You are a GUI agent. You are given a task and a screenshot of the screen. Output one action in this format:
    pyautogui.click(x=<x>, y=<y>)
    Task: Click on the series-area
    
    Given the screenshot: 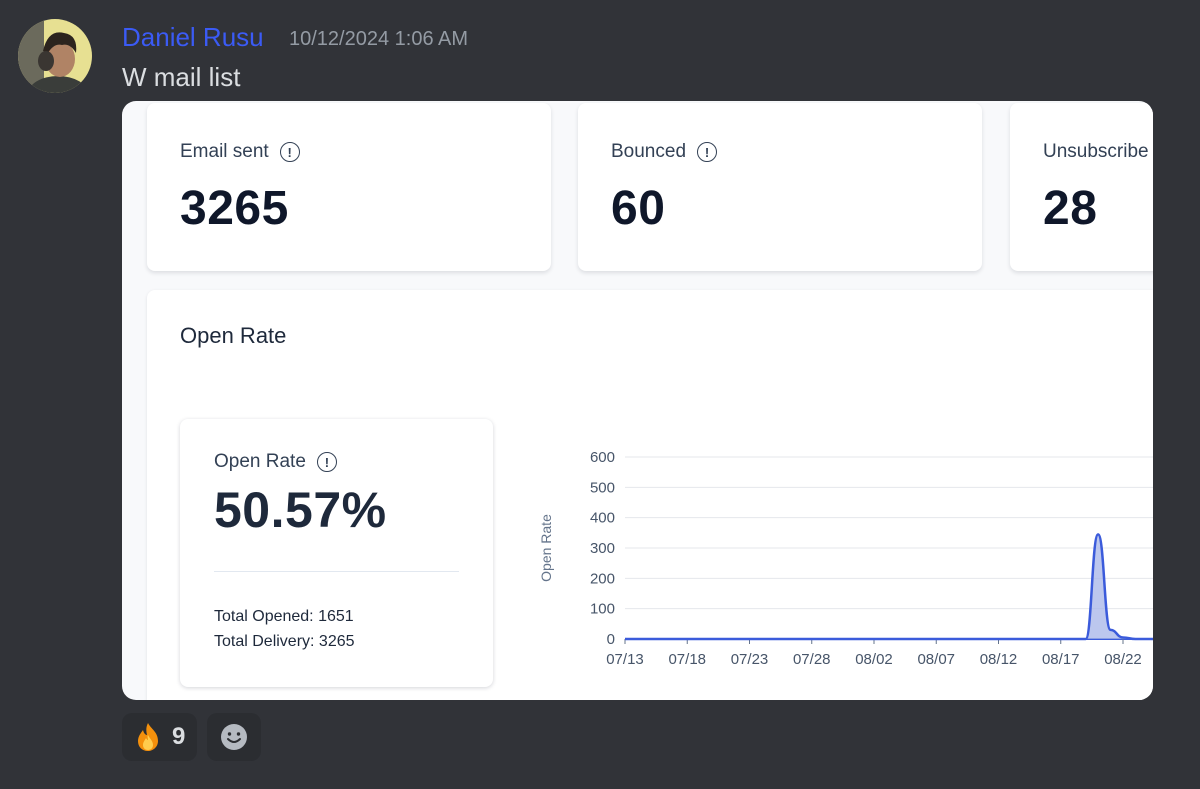 What is the action you would take?
    pyautogui.click(x=889, y=586)
    